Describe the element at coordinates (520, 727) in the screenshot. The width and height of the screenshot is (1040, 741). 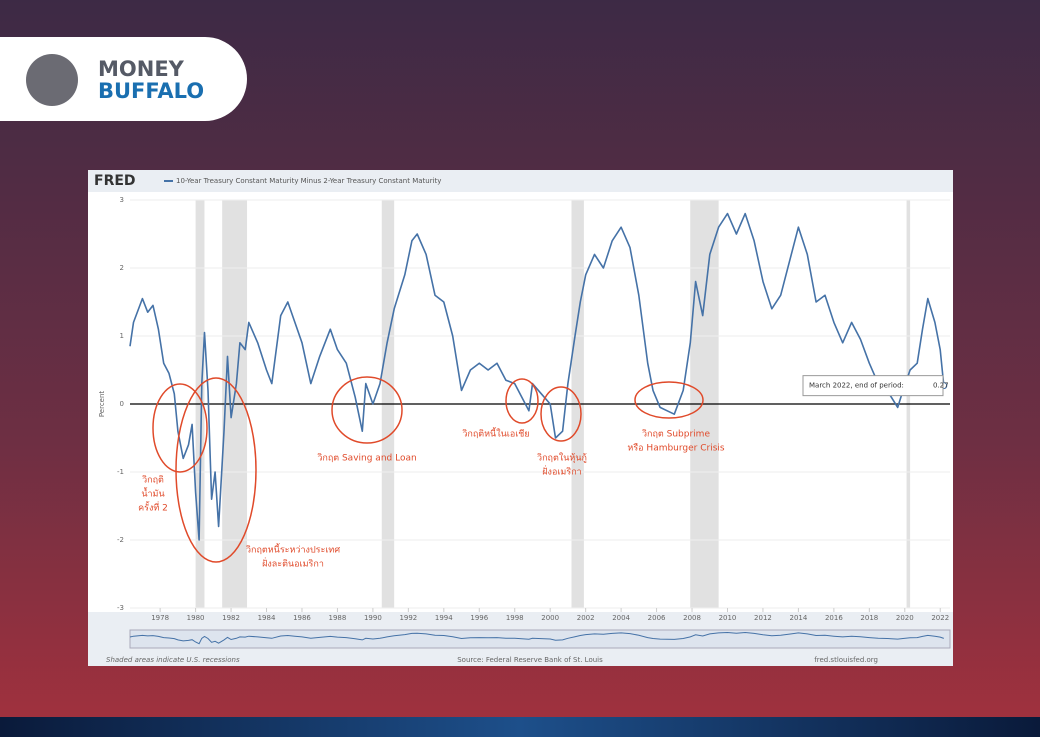
I see `bottom-strip` at that location.